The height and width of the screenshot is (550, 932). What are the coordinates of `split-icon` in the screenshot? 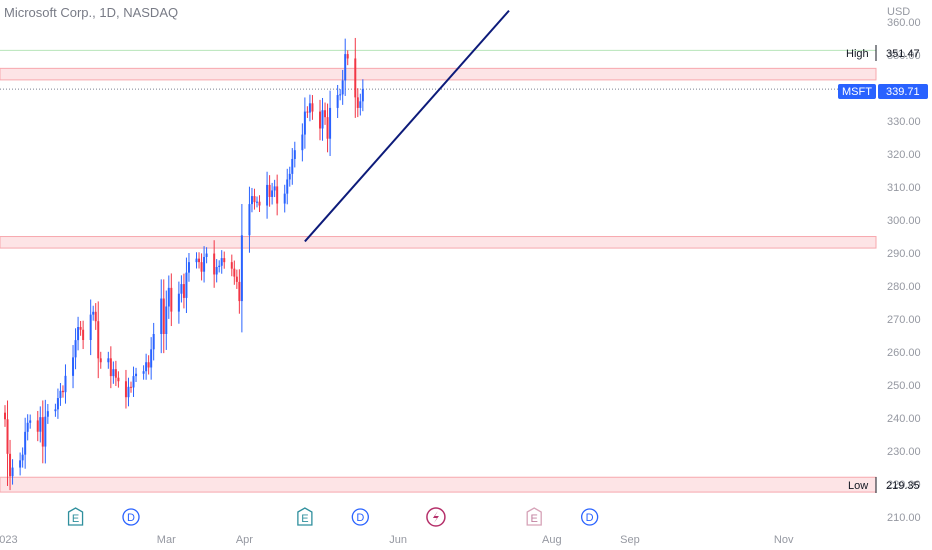 It's located at (436, 517).